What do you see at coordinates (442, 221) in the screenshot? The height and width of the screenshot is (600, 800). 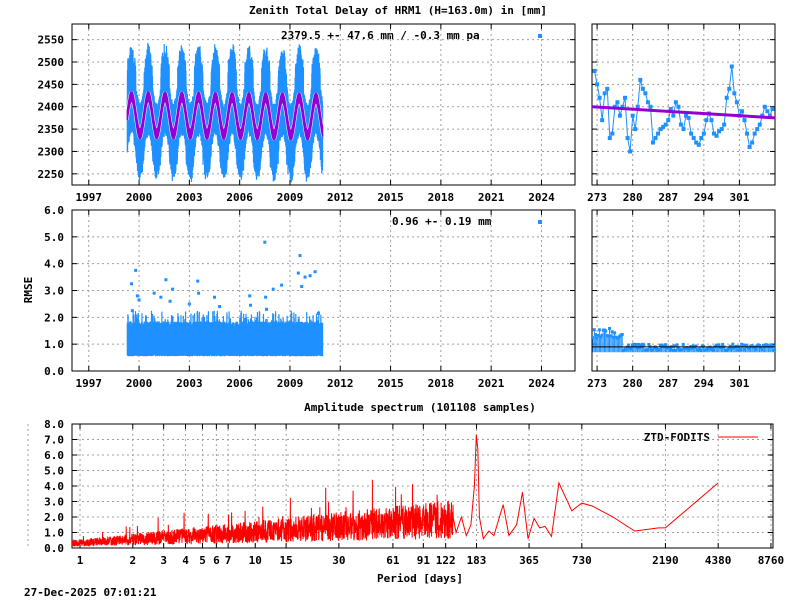 I see `annotation-rmse: 0.96 +- 0.19 mm` at bounding box center [442, 221].